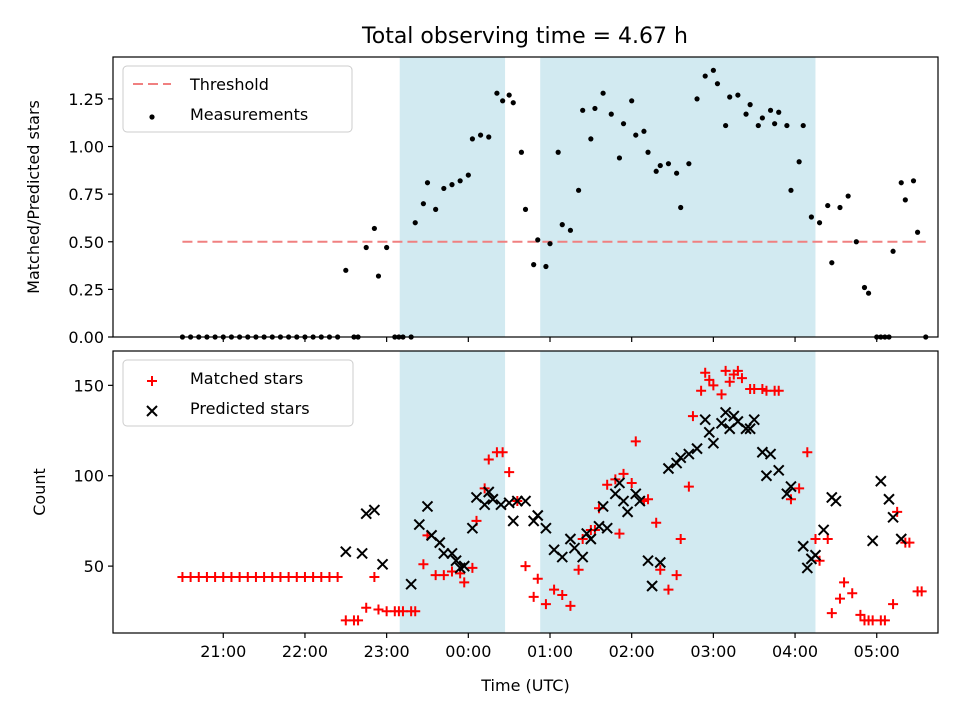 The height and width of the screenshot is (720, 960). I want to click on legend-label: Matched stars, so click(246, 378).